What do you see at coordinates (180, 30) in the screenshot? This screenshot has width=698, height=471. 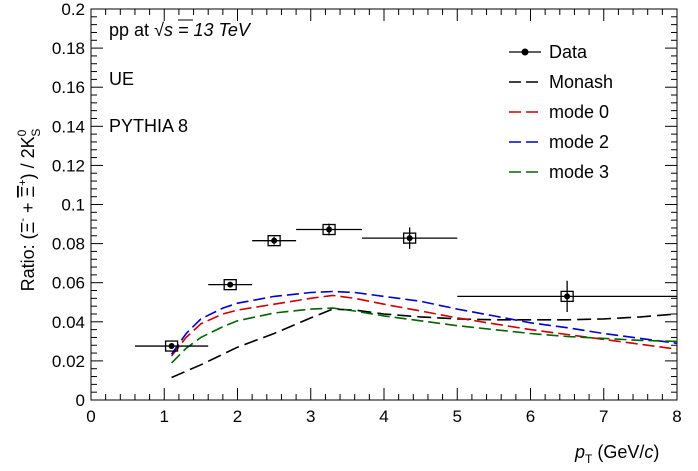 I see `annotation-collision: pp at √s = 13 TeV` at bounding box center [180, 30].